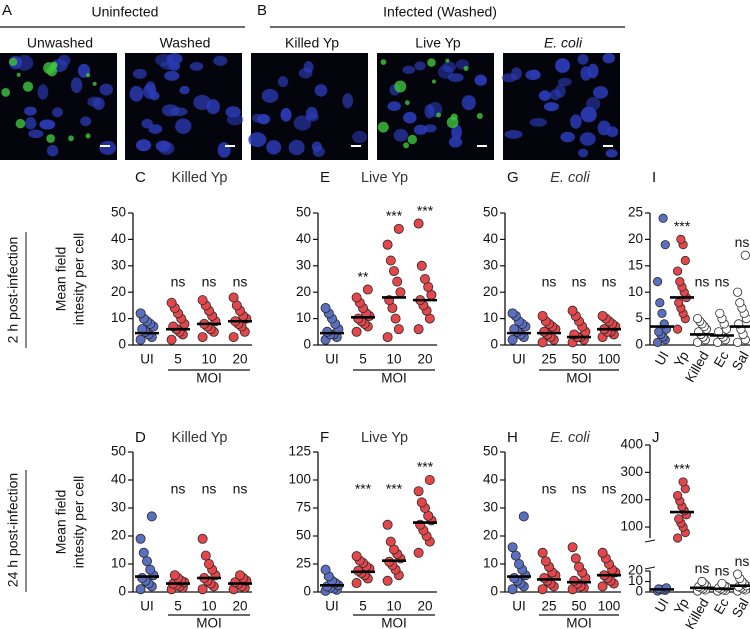  What do you see at coordinates (363, 359) in the screenshot?
I see `x-tick-label: 5` at bounding box center [363, 359].